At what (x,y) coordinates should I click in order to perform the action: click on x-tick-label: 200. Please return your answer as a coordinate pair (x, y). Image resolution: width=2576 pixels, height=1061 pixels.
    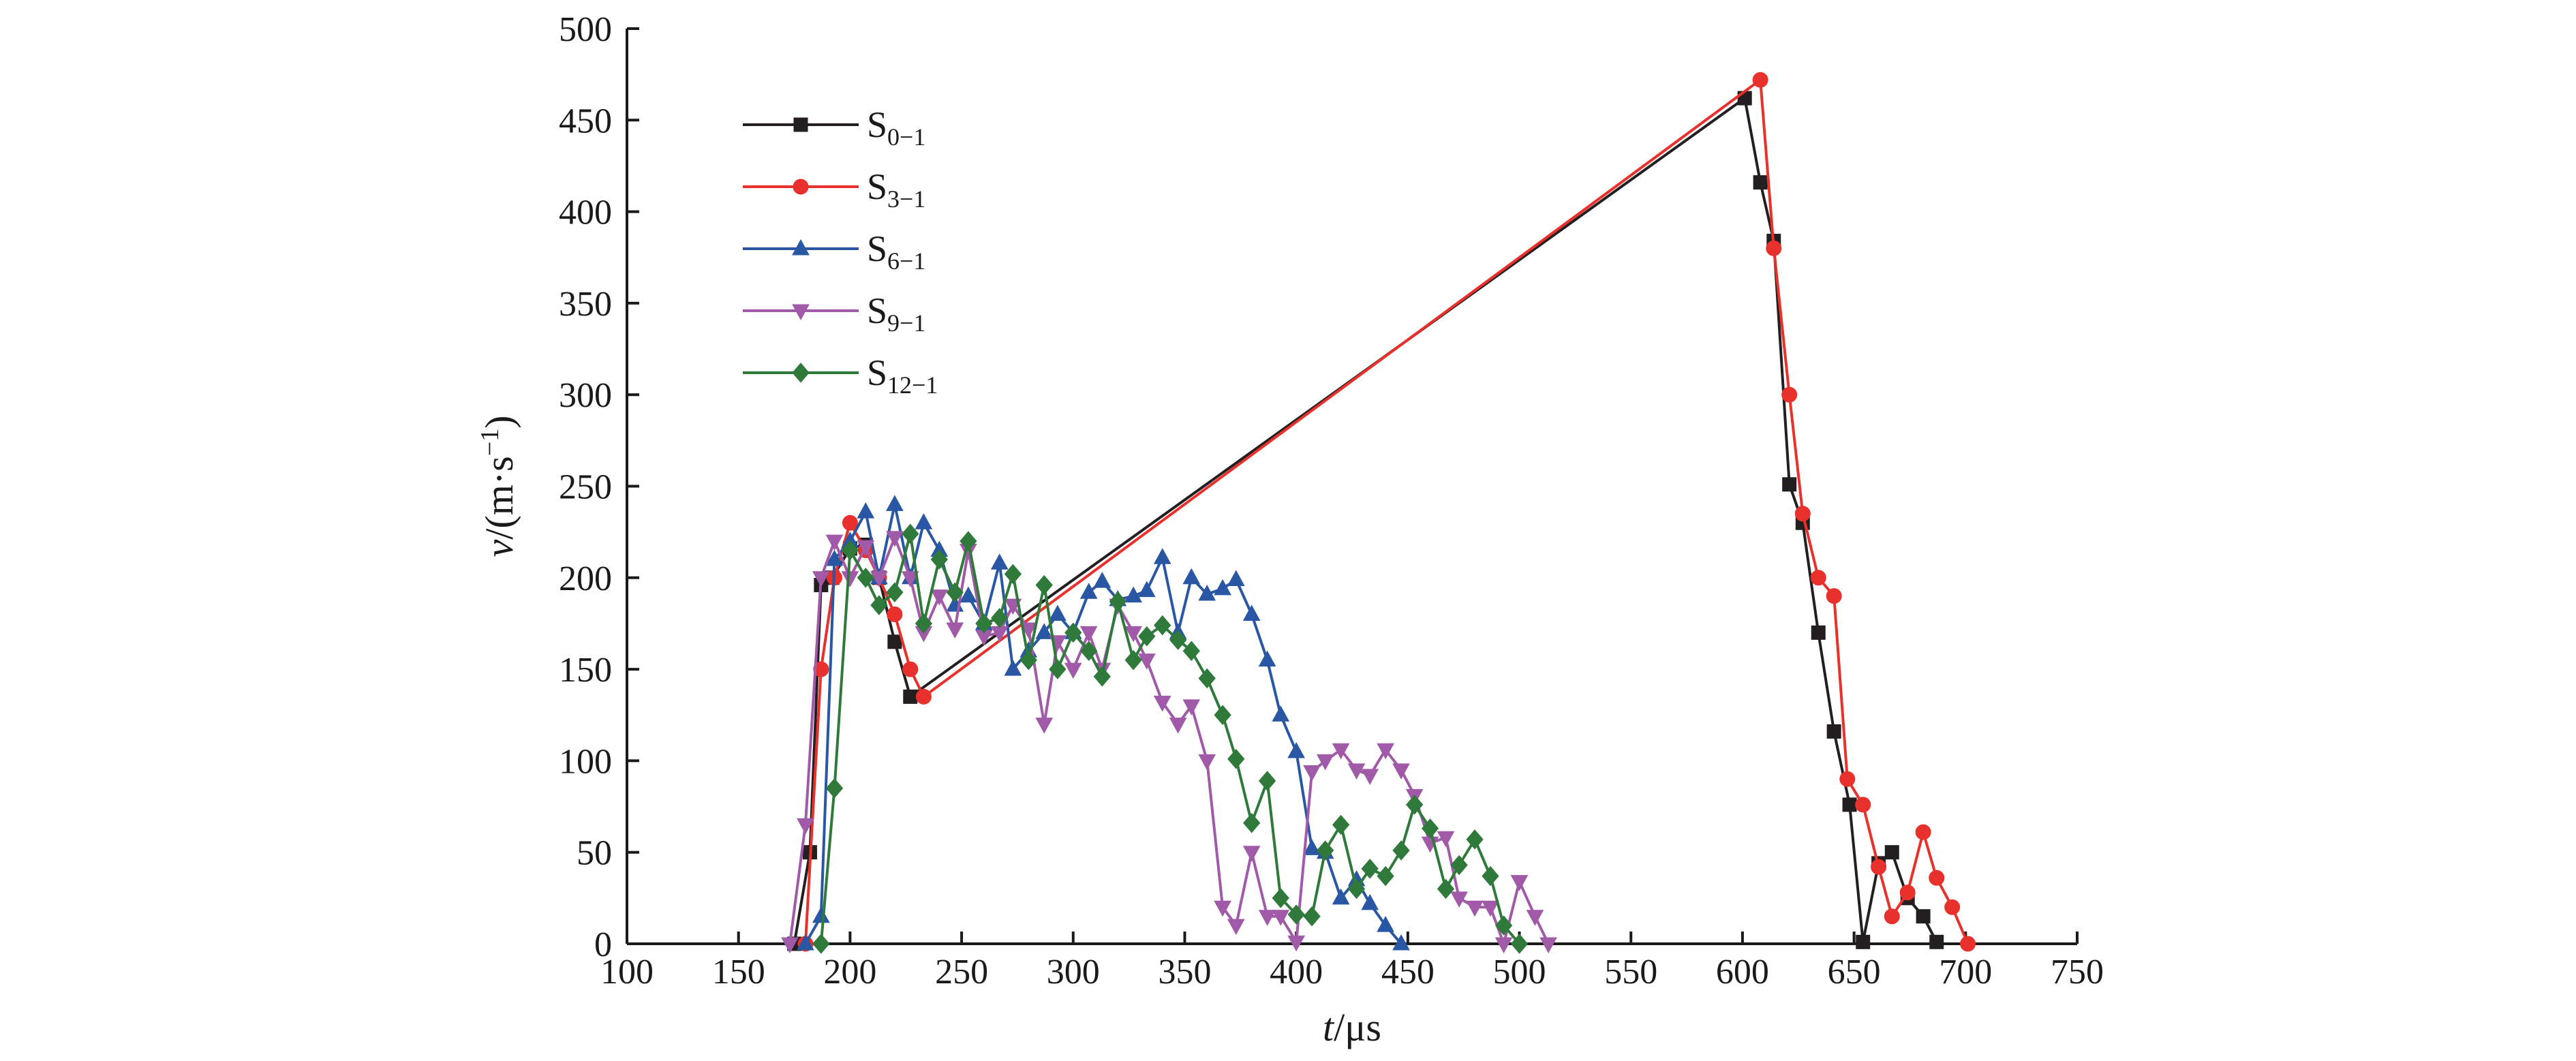
    Looking at the image, I should click on (849, 972).